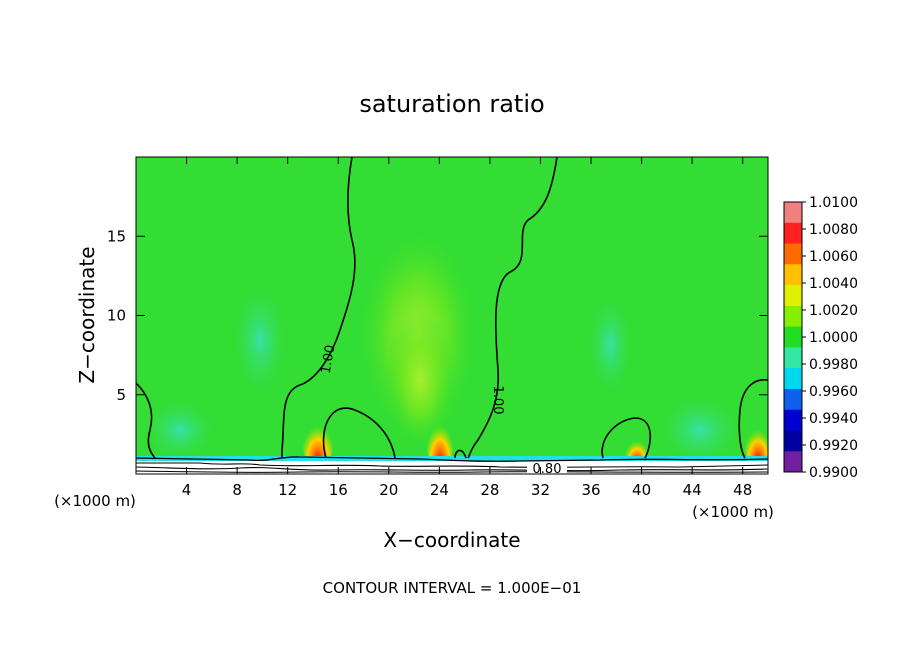 The width and height of the screenshot is (904, 654). Describe the element at coordinates (439, 490) in the screenshot. I see `x-tick-label: 24` at that location.